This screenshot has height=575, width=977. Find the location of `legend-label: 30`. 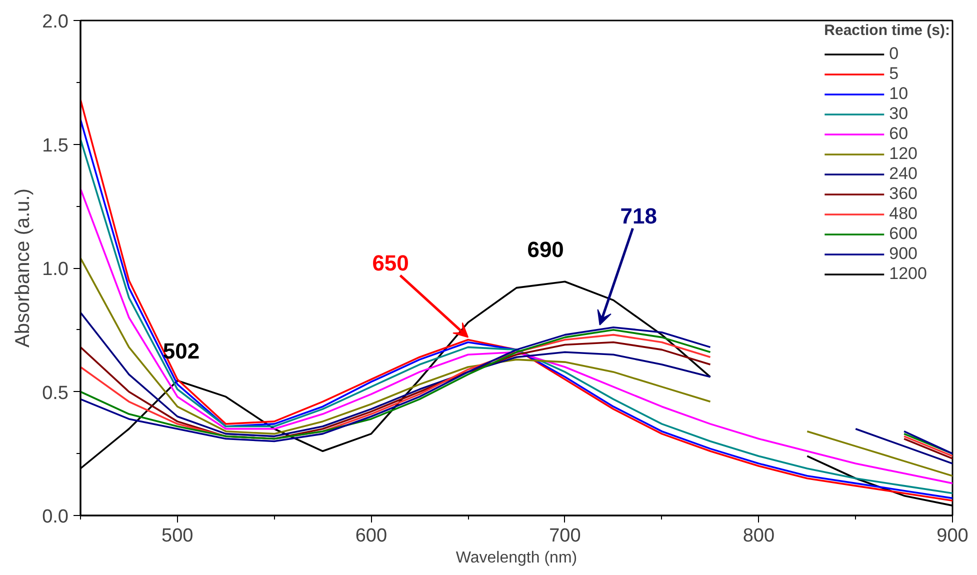

legend-label: 30 is located at coordinates (899, 114).